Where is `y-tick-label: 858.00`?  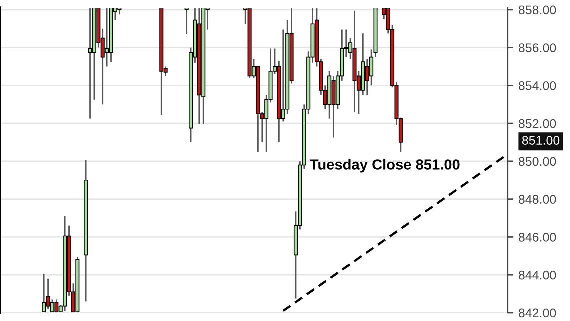 y-tick-label: 858.00 is located at coordinates (537, 10).